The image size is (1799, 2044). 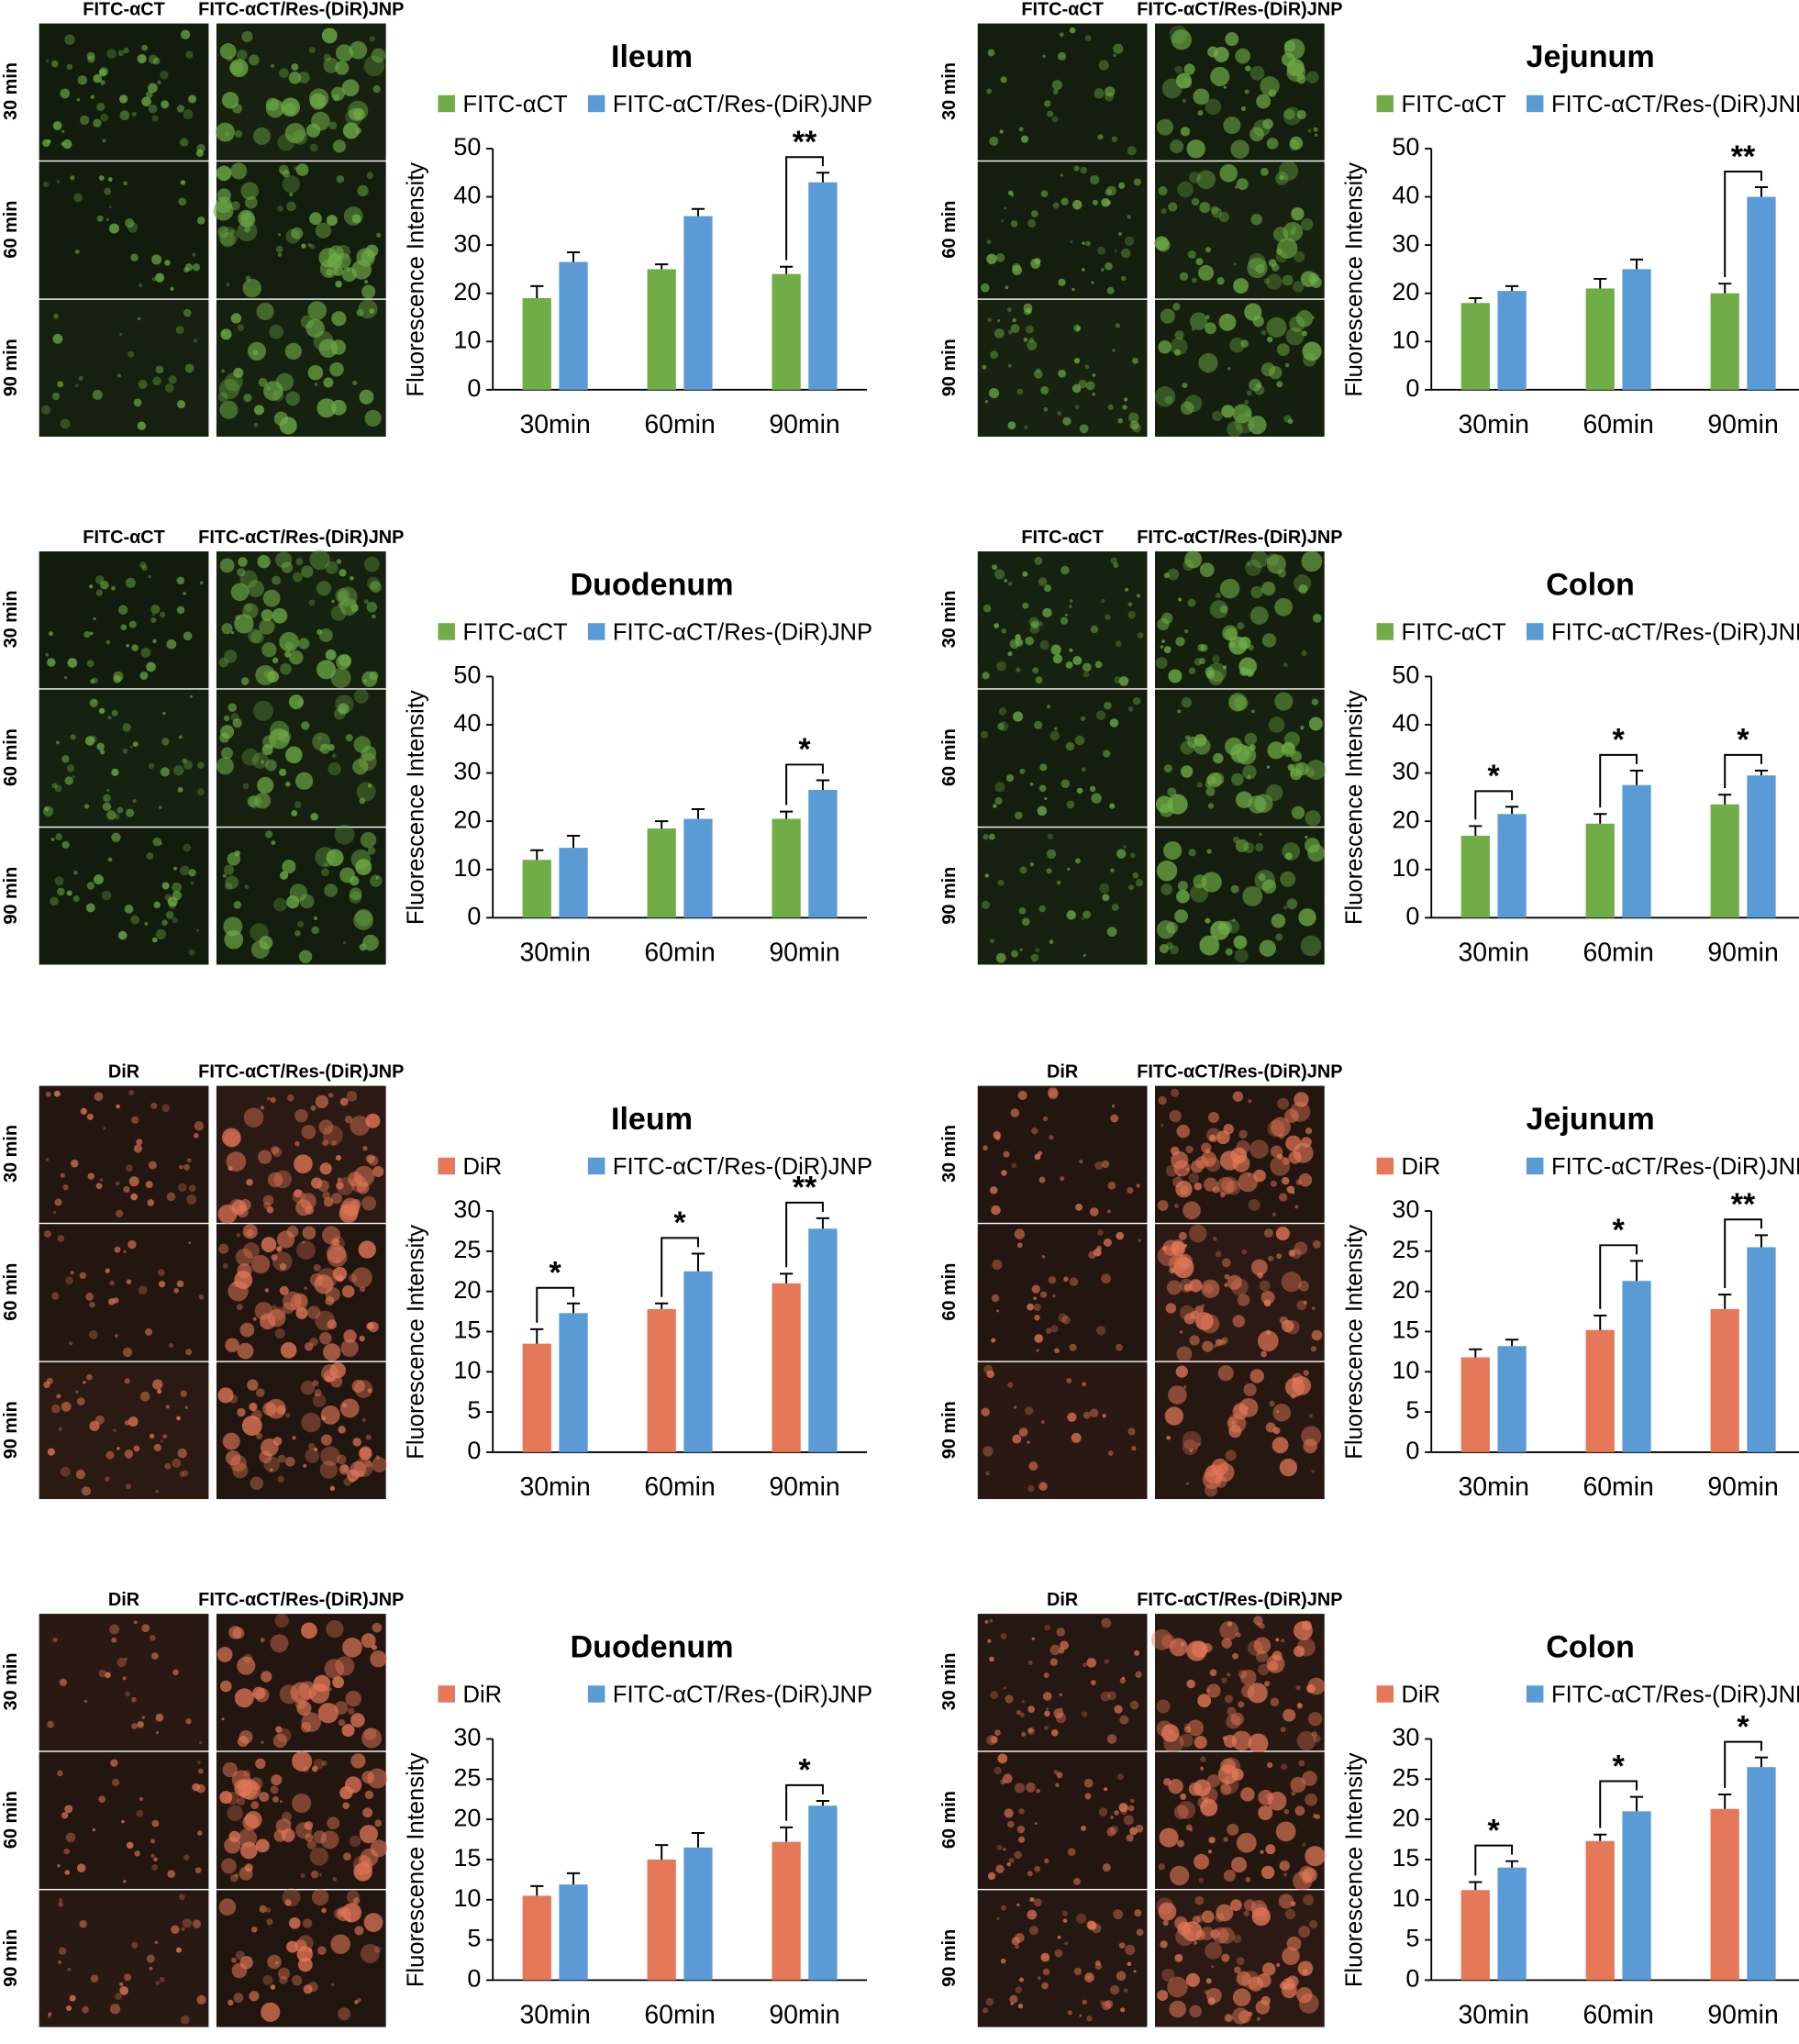 What do you see at coordinates (301, 92) in the screenshot?
I see `micrograph` at bounding box center [301, 92].